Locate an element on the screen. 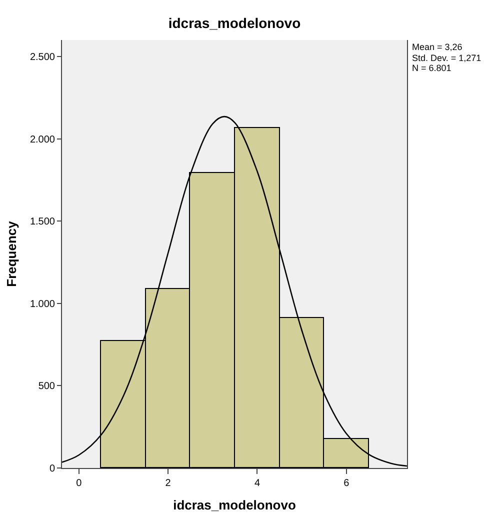 This screenshot has width=491, height=516. x-tick-label: 0 is located at coordinates (79, 483).